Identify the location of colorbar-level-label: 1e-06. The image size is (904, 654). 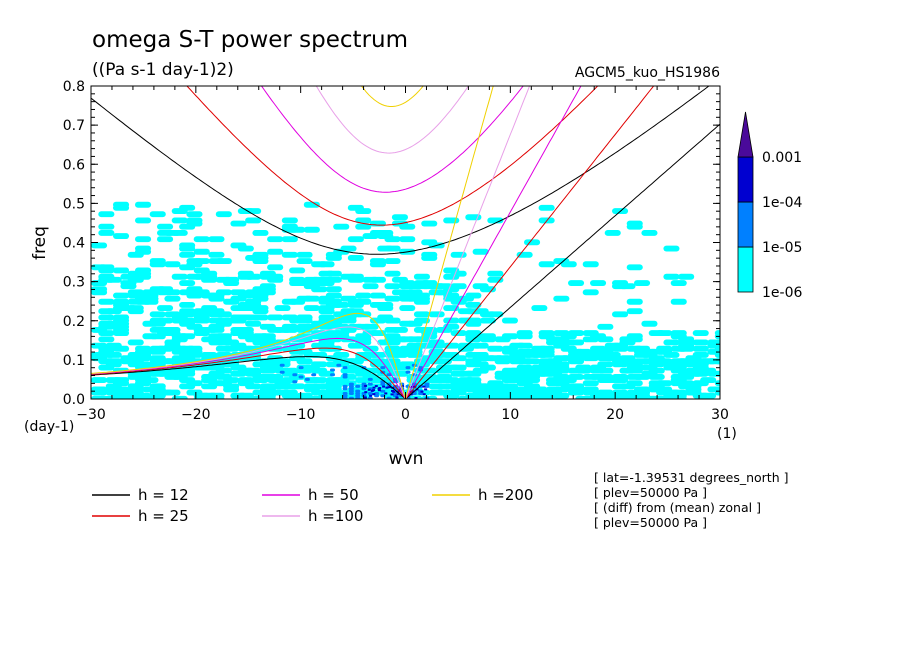
(782, 293).